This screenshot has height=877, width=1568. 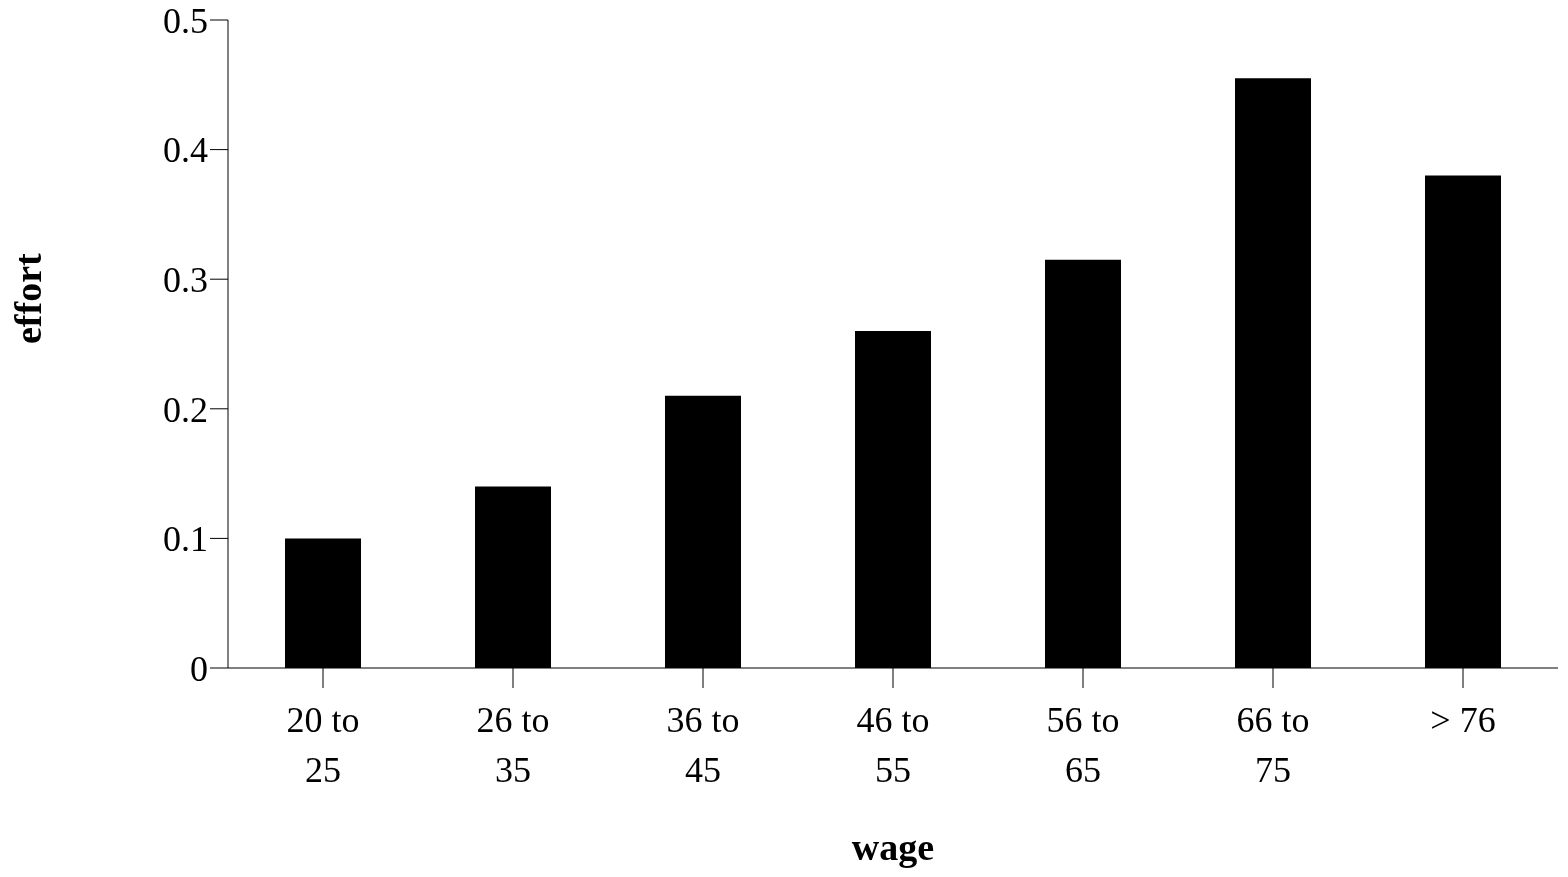 I want to click on y-tick-label: 0, so click(x=199, y=668).